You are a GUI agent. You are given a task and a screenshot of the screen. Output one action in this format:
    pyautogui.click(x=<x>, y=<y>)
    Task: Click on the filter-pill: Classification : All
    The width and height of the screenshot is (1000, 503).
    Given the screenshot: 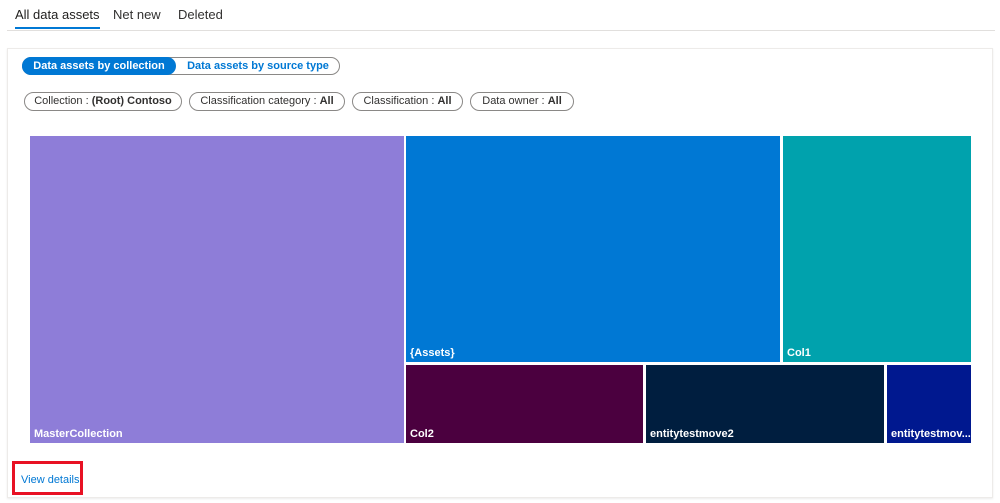 What is the action you would take?
    pyautogui.click(x=407, y=101)
    